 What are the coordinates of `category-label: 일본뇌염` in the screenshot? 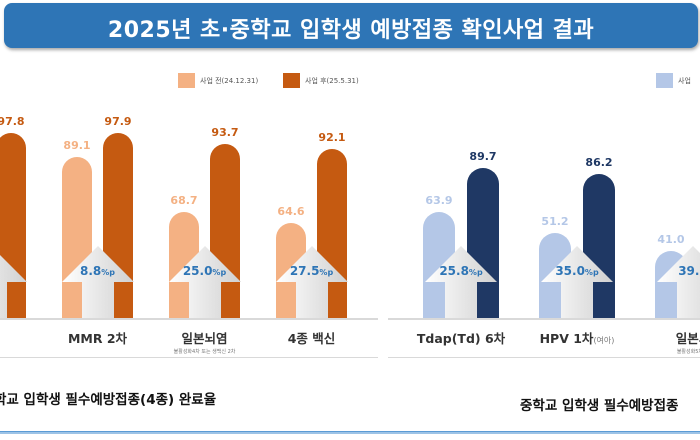 It's located at (205, 337).